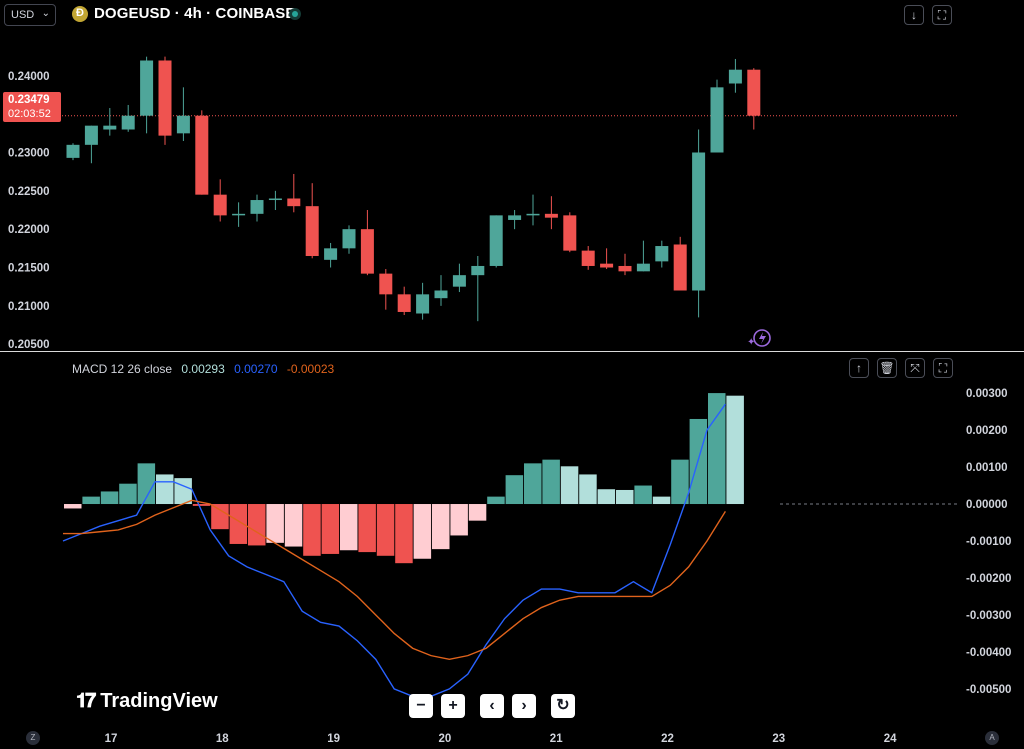 The width and height of the screenshot is (1024, 749). What do you see at coordinates (890, 739) in the screenshot?
I see `time-tick-label: 24` at bounding box center [890, 739].